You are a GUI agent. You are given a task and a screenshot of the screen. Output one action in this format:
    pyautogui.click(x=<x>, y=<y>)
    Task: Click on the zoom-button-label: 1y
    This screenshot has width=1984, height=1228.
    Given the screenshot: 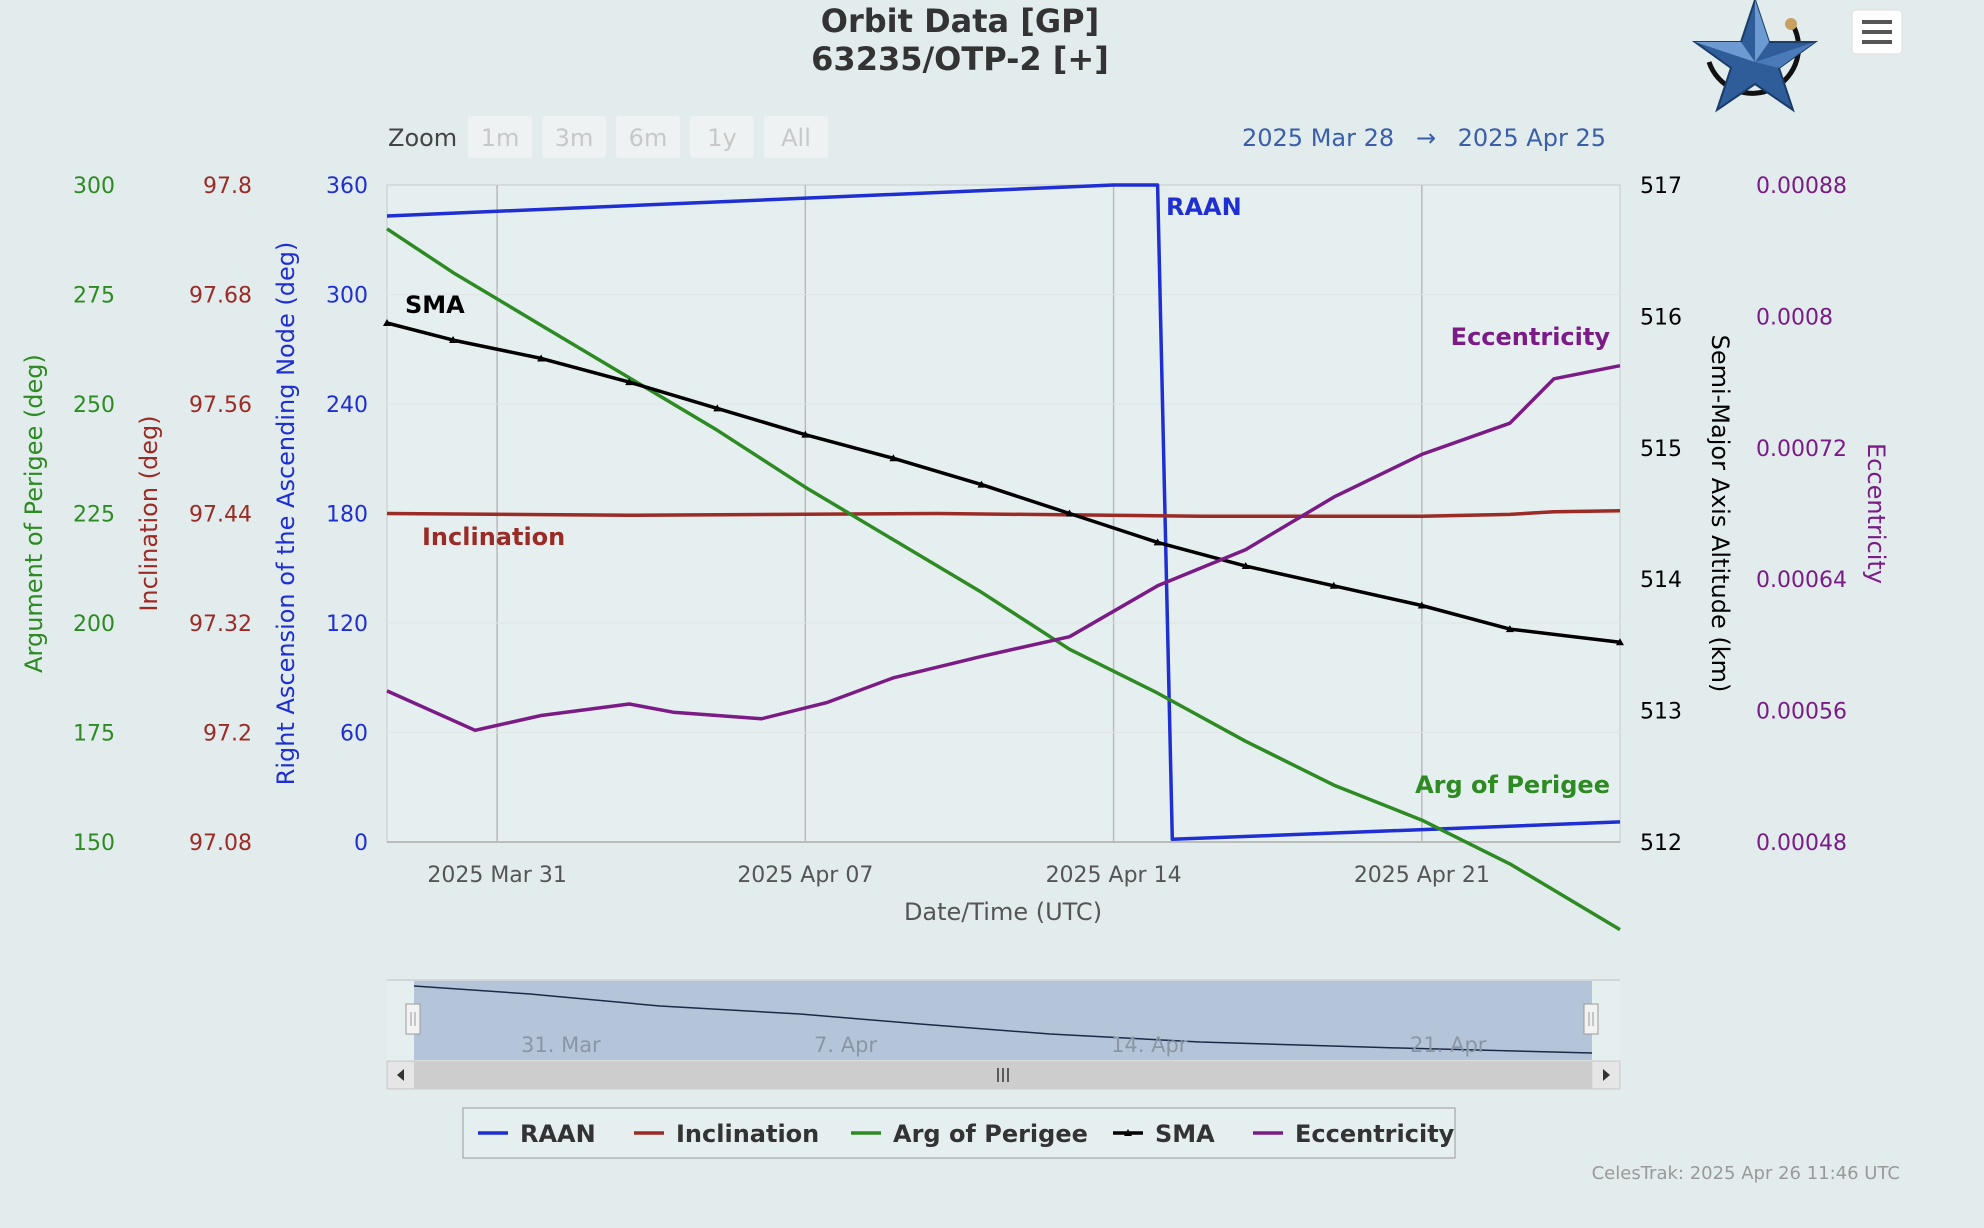 What is the action you would take?
    pyautogui.click(x=721, y=138)
    